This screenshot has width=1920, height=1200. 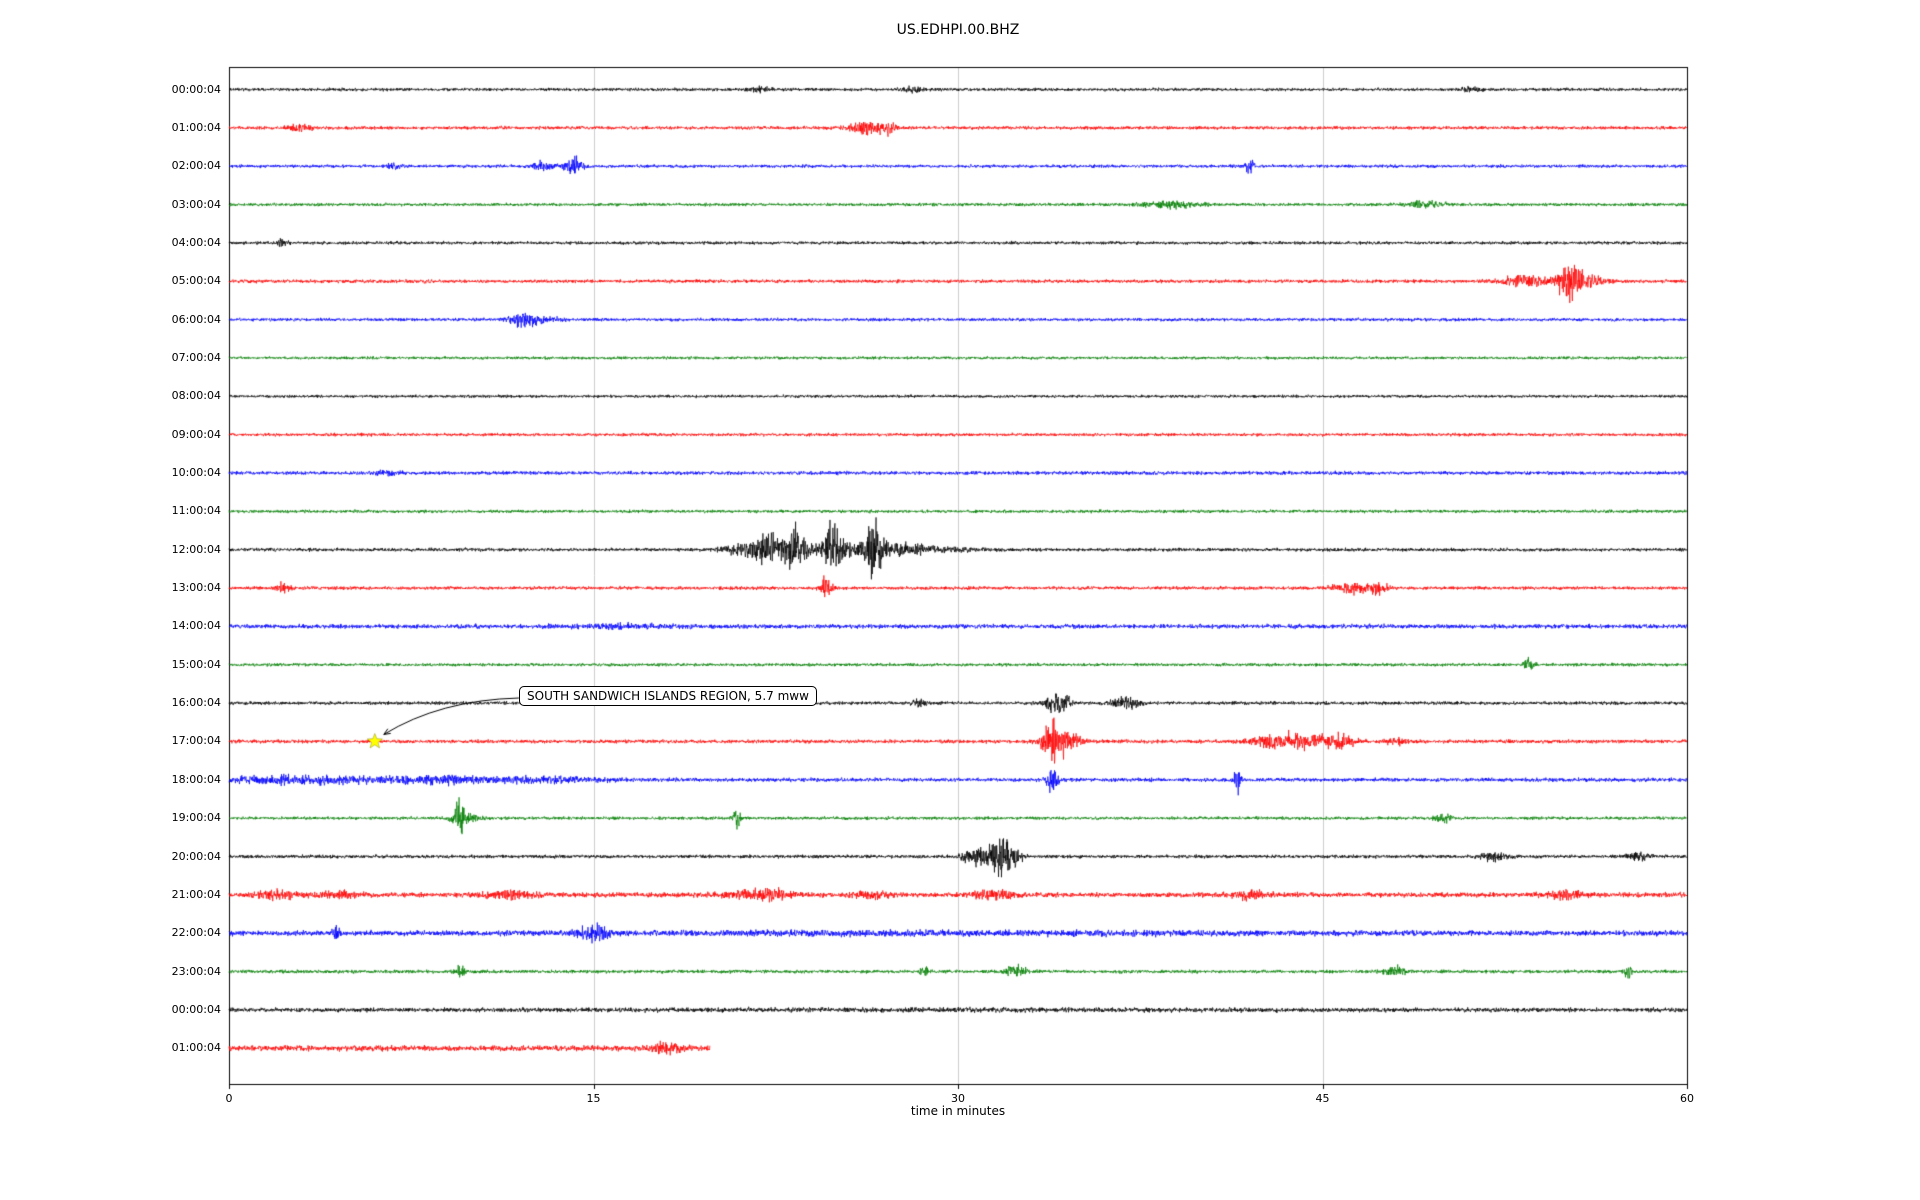 What do you see at coordinates (196, 319) in the screenshot?
I see `row-time-label: 06:00:04` at bounding box center [196, 319].